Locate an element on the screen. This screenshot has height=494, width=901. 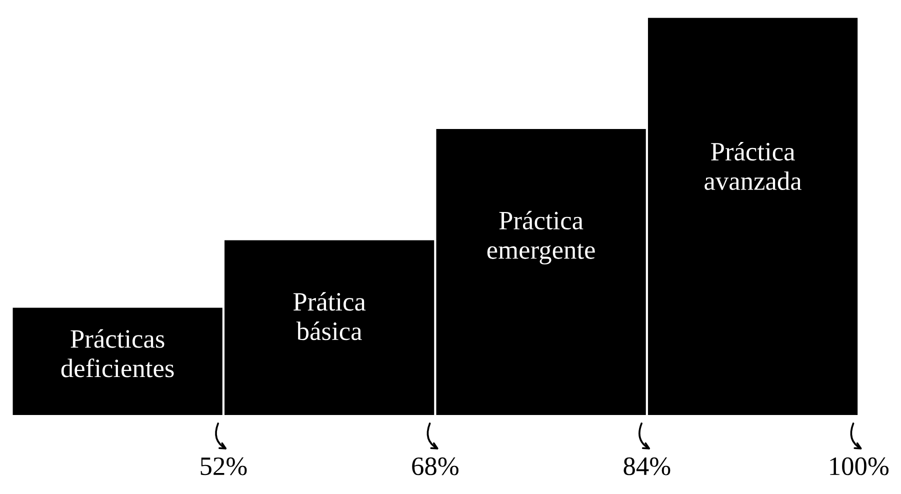
x-tick-label: Prática básica is located at coordinates (329, 316).